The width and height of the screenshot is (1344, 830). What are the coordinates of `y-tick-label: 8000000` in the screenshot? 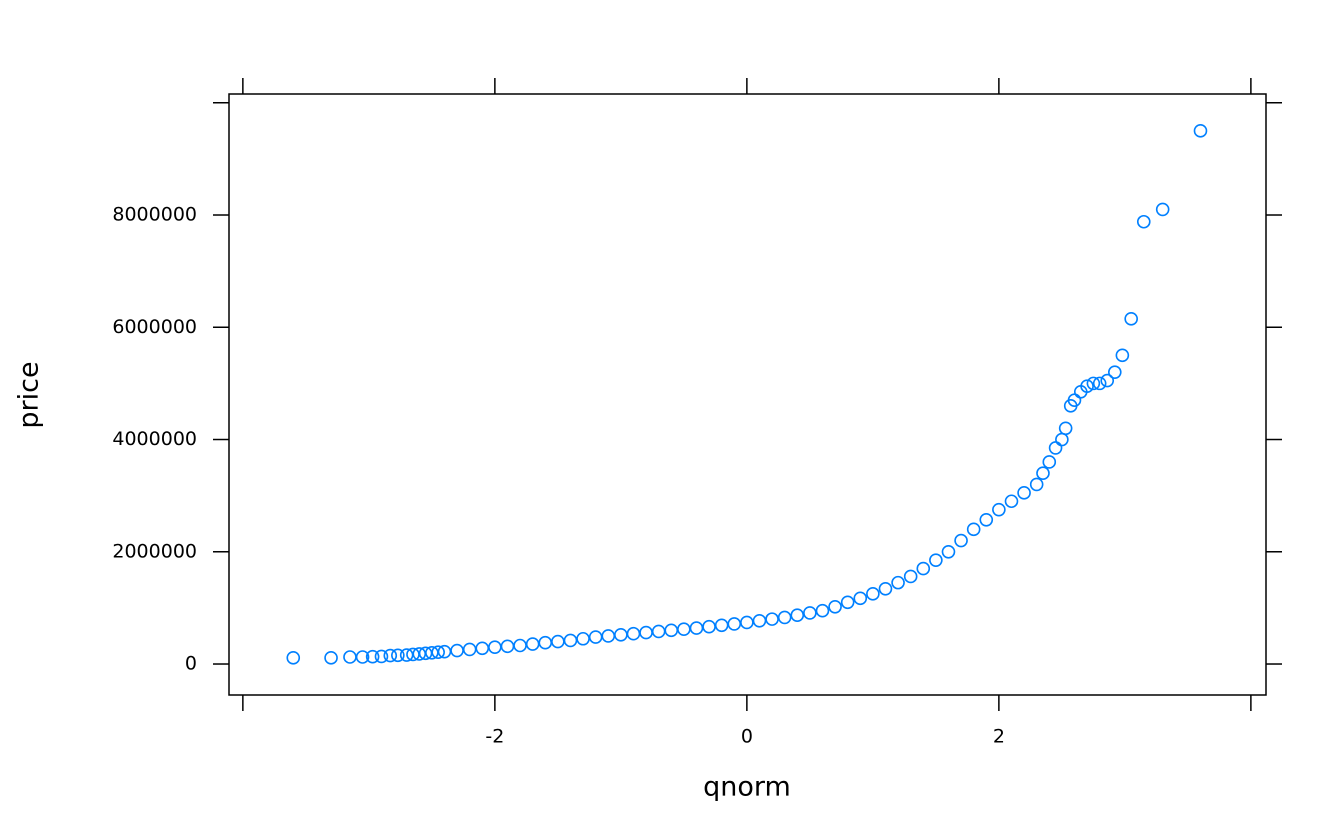 It's located at (154, 215).